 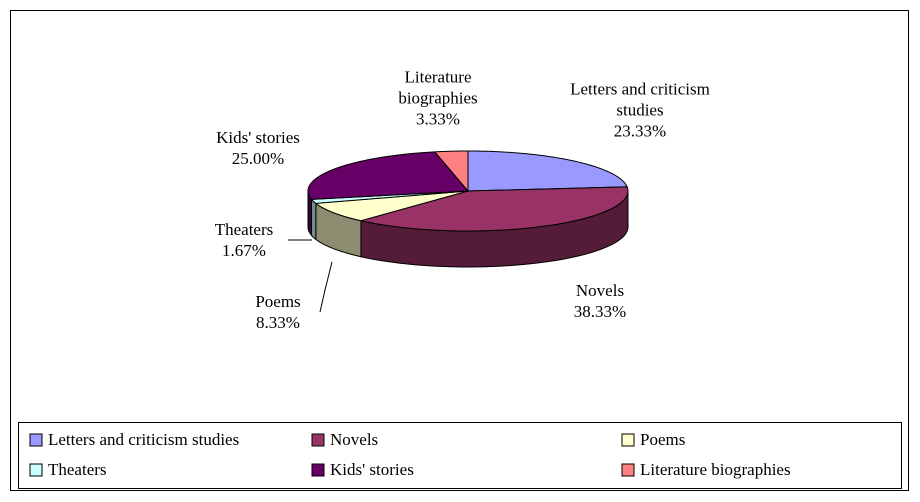 I want to click on legend-label: Novels, so click(x=354, y=439).